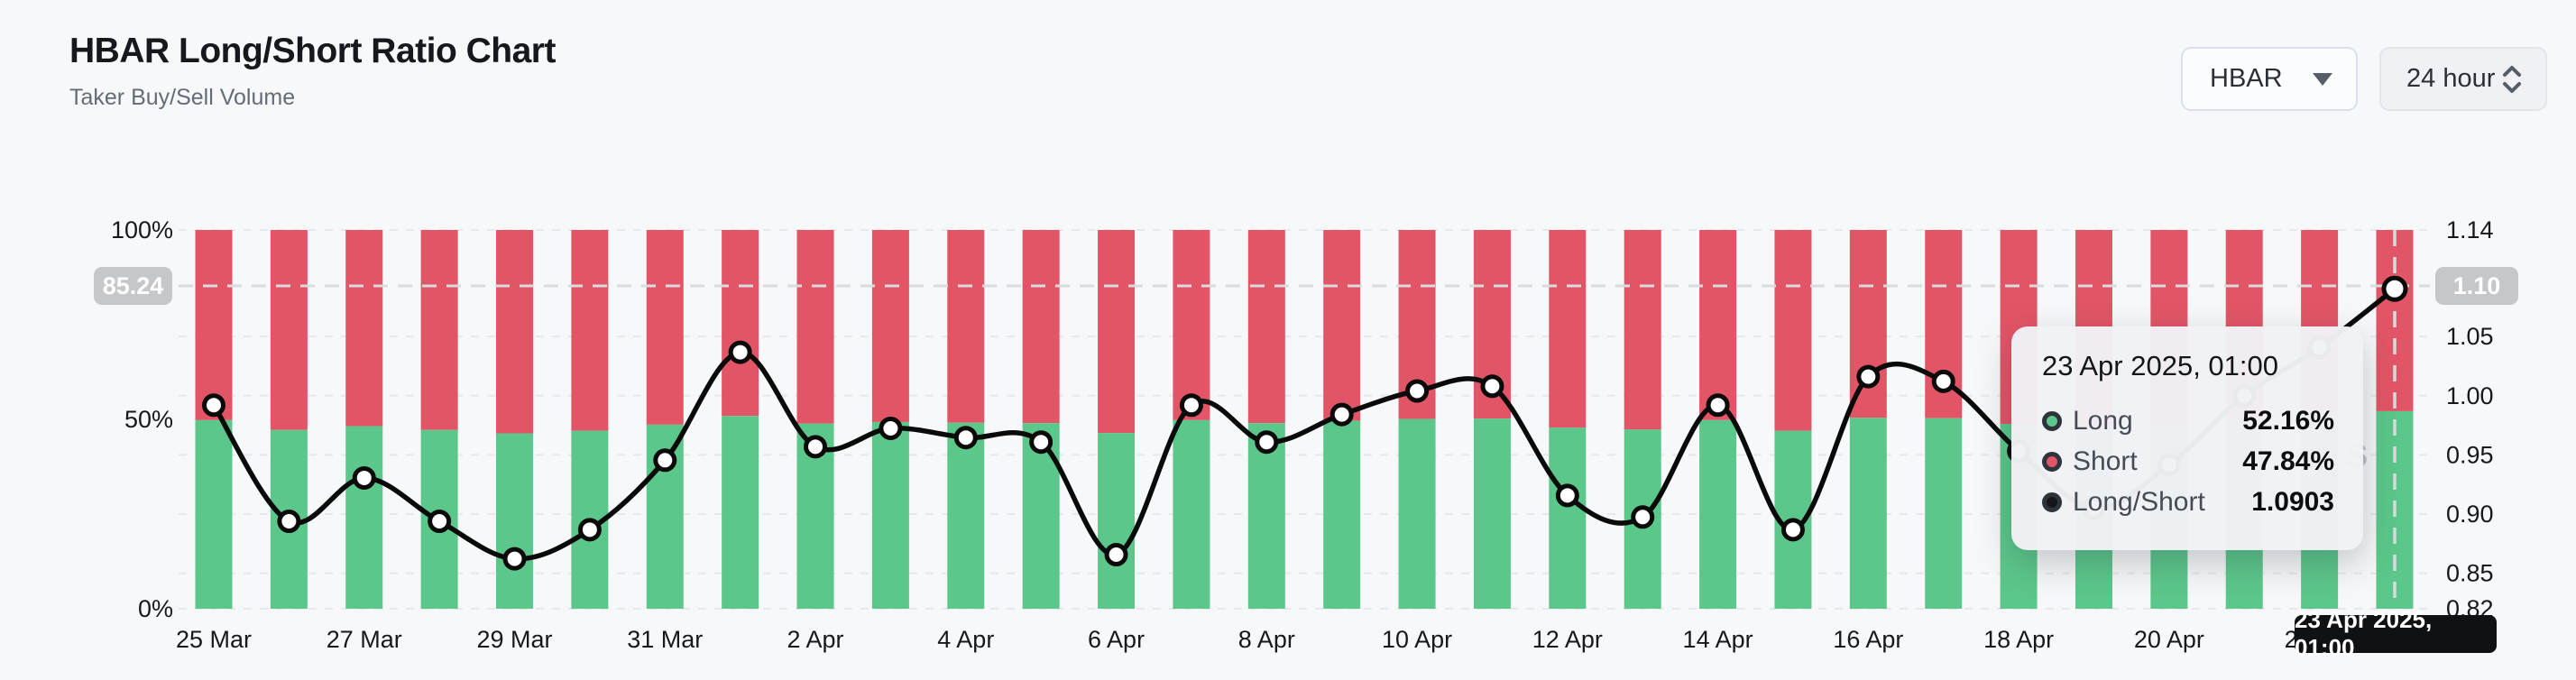 This screenshot has height=680, width=2576. I want to click on ratio-point-active, so click(2394, 289).